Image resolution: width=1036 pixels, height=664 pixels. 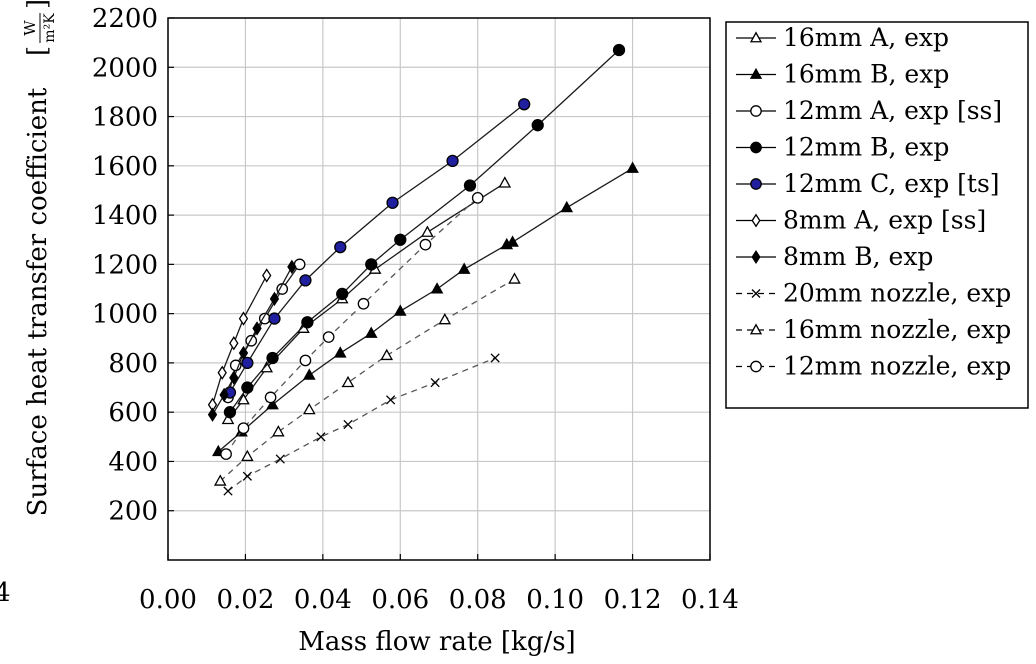 I want to click on legend-item-7: 8mm B, exp, so click(x=834, y=256).